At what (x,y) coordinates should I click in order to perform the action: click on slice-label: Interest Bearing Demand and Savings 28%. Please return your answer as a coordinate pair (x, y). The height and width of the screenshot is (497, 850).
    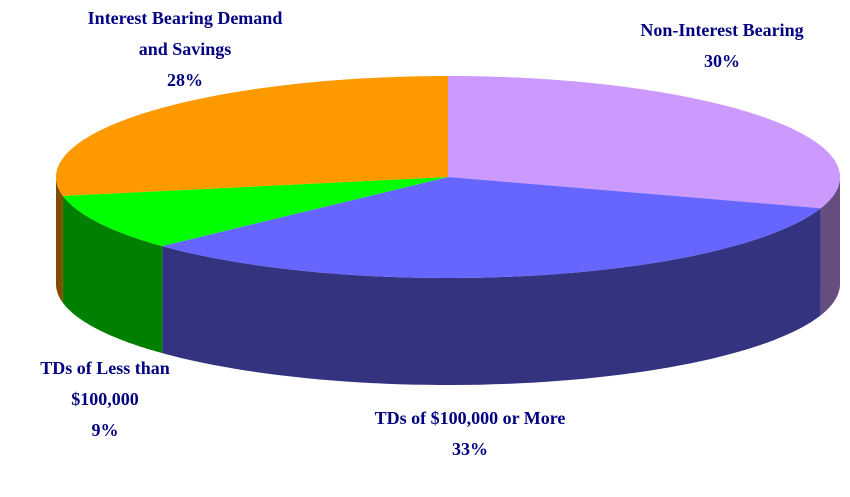
    Looking at the image, I should click on (185, 49).